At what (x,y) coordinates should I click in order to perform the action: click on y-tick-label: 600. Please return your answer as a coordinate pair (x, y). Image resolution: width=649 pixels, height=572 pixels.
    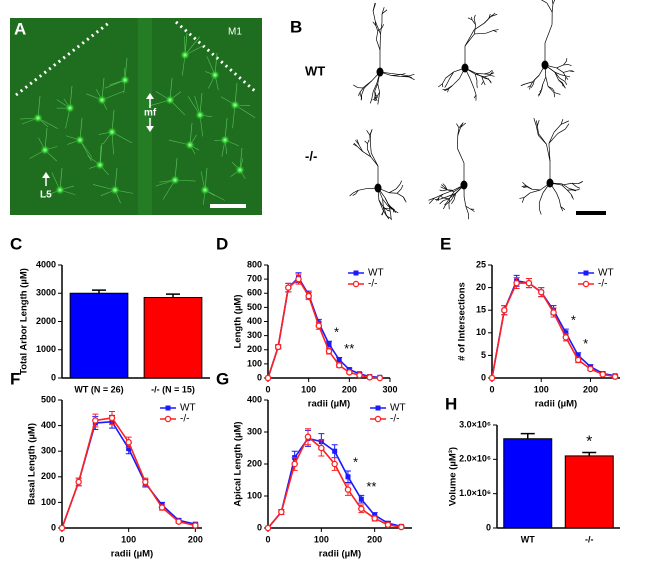
    Looking at the image, I should click on (254, 293).